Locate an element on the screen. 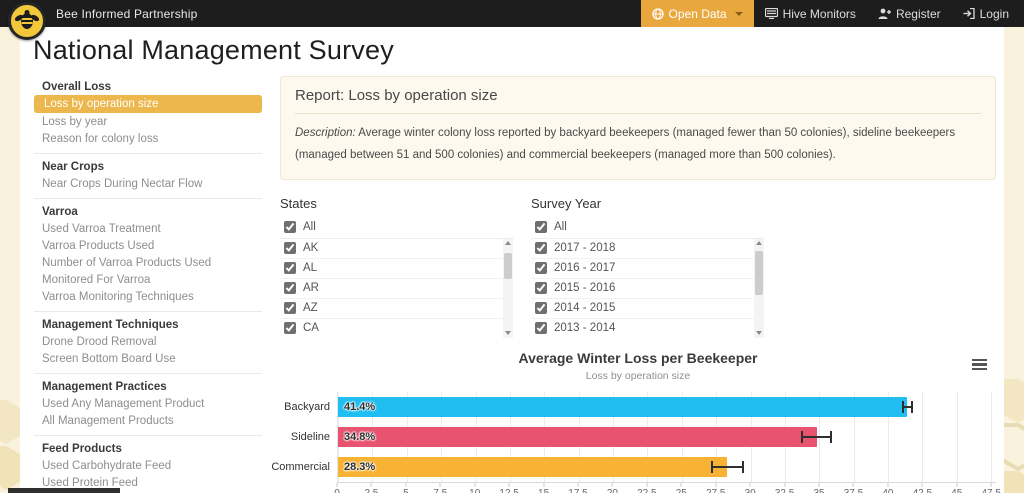 The image size is (1024, 493). states-option-row: AR is located at coordinates (396, 289).